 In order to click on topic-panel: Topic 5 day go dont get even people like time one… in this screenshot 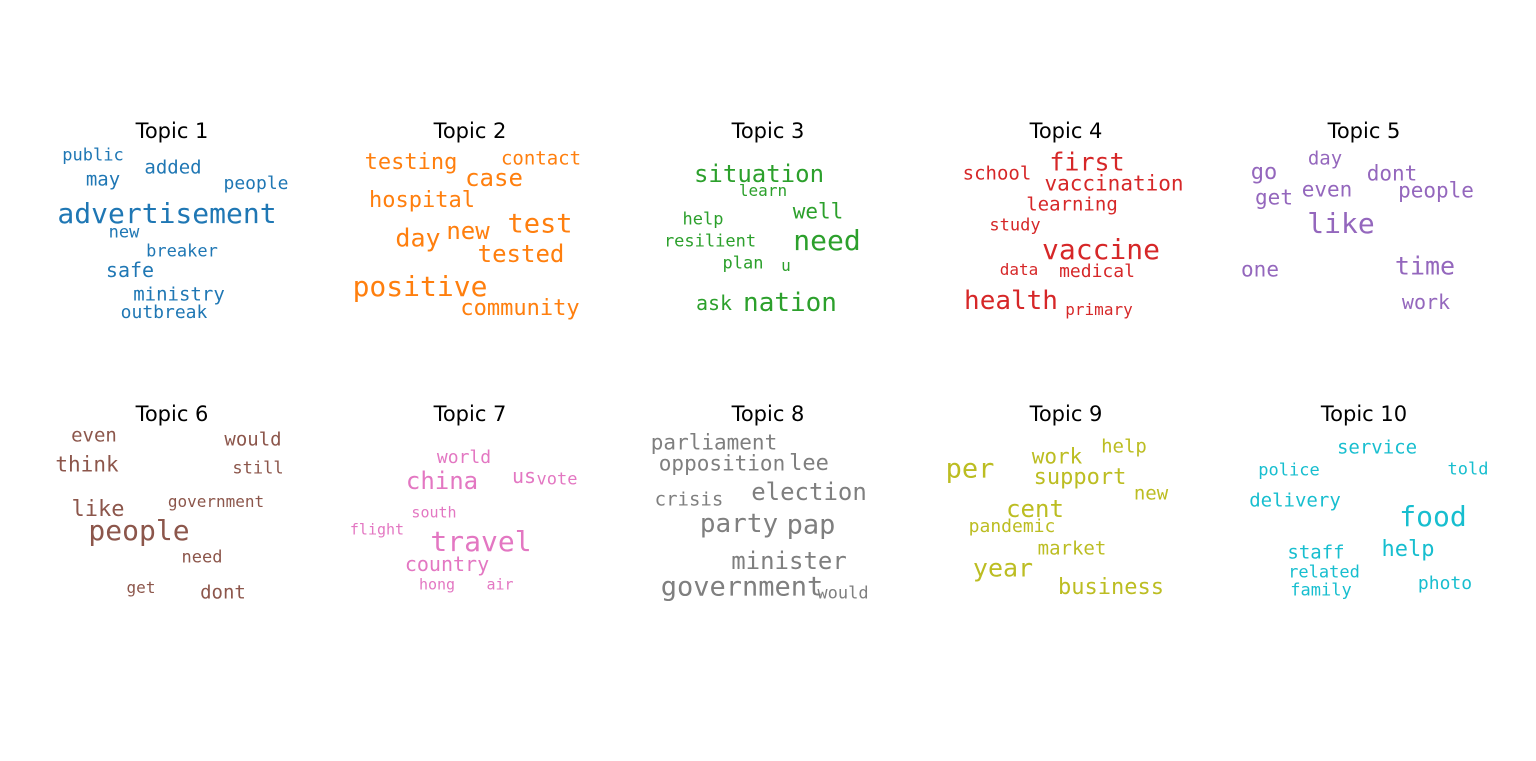, I will do `click(1364, 221)`.